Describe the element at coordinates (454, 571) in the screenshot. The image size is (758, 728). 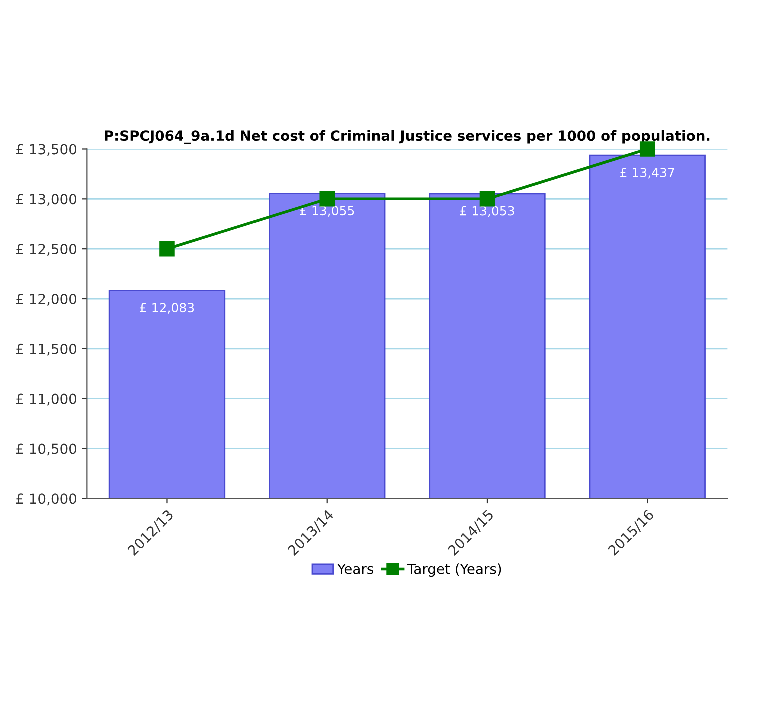
I see `legend-label: Target (Years)` at that location.